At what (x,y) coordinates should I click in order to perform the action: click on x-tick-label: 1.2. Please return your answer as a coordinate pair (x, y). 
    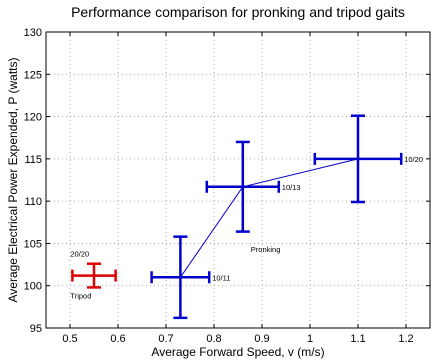
    Looking at the image, I should click on (405, 339).